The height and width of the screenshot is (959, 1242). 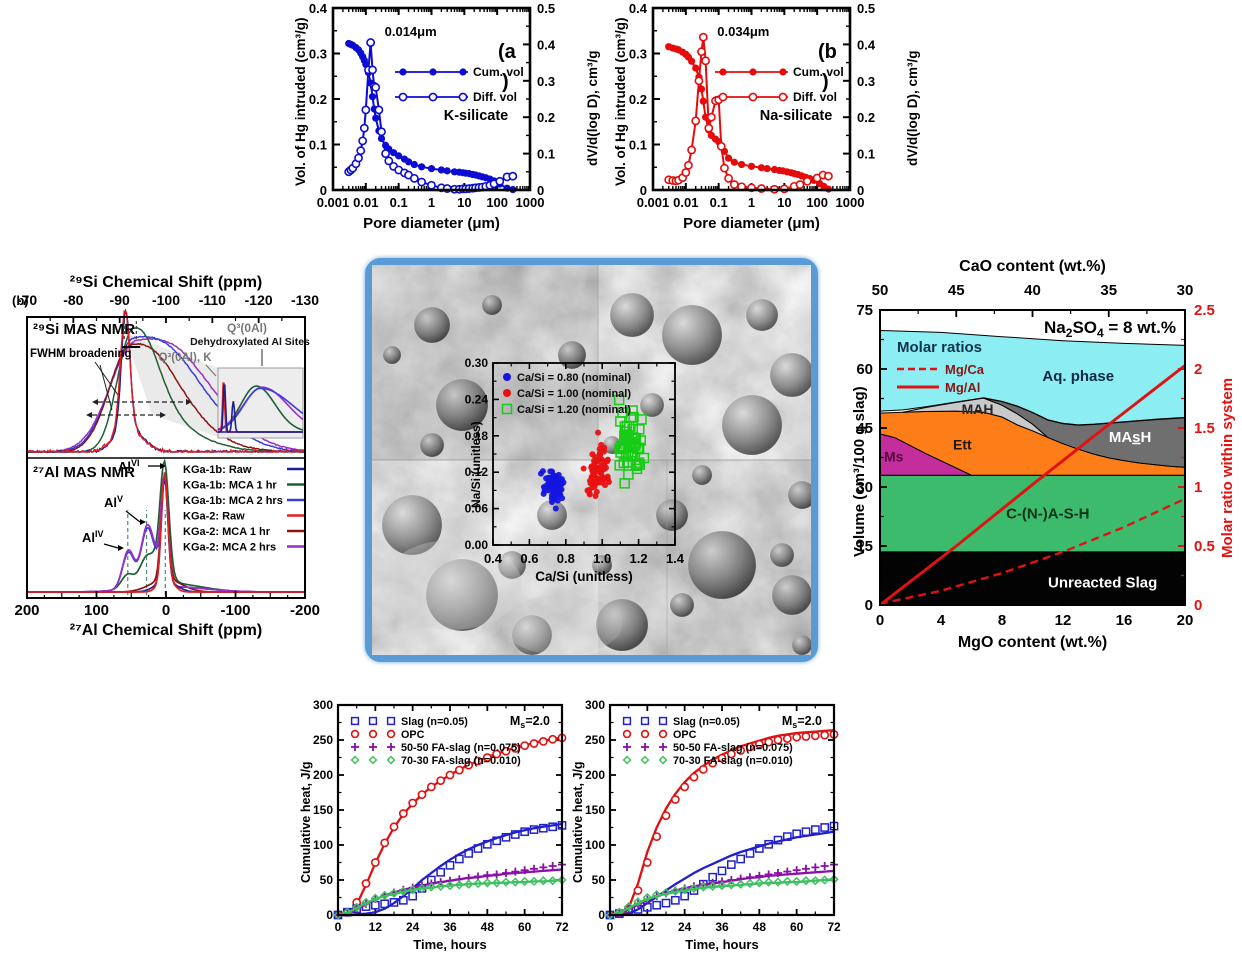 I want to click on svg-text: Dehydroxylated Al Sites, so click(x=250, y=342).